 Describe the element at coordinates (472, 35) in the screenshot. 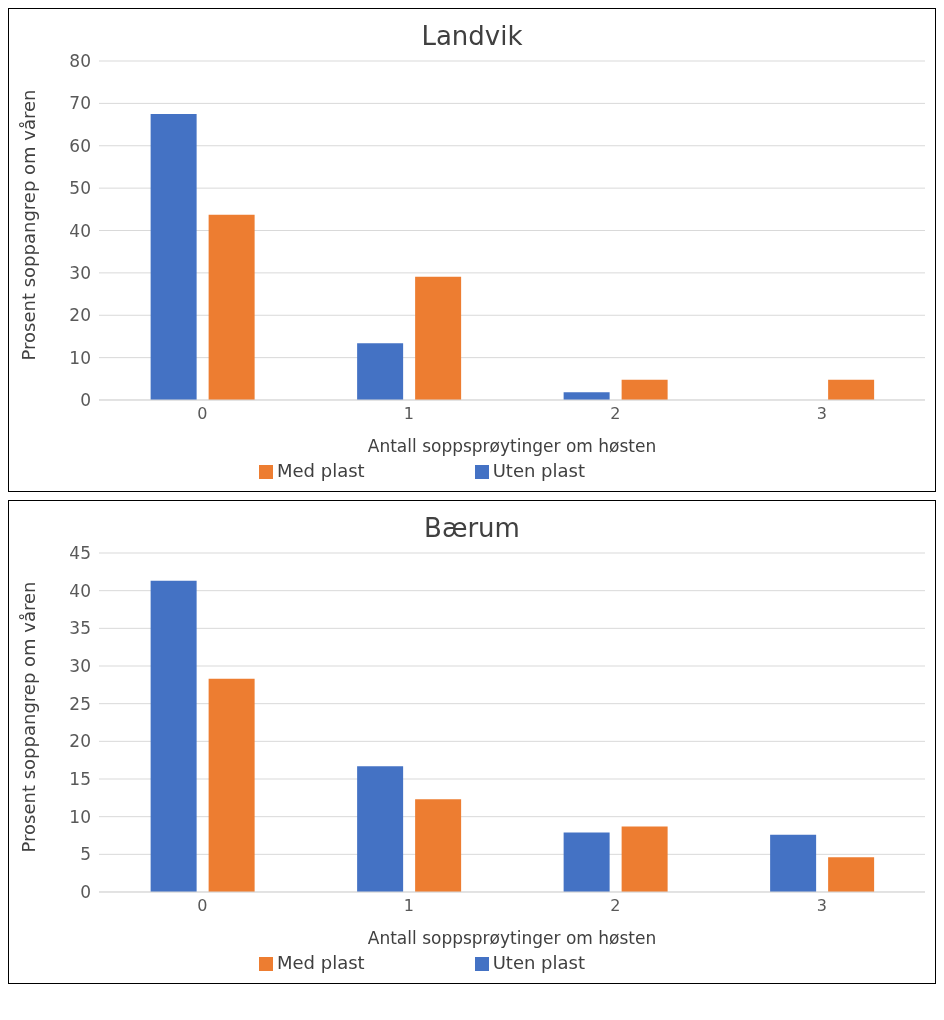

I see `chart-title: Landvik` at that location.